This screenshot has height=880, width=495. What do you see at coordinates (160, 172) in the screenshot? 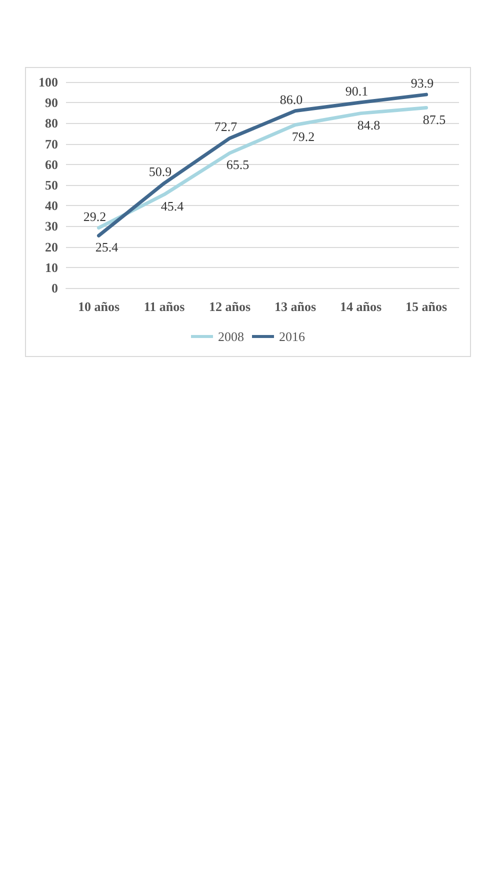
I see `data-label: 50.9` at bounding box center [160, 172].